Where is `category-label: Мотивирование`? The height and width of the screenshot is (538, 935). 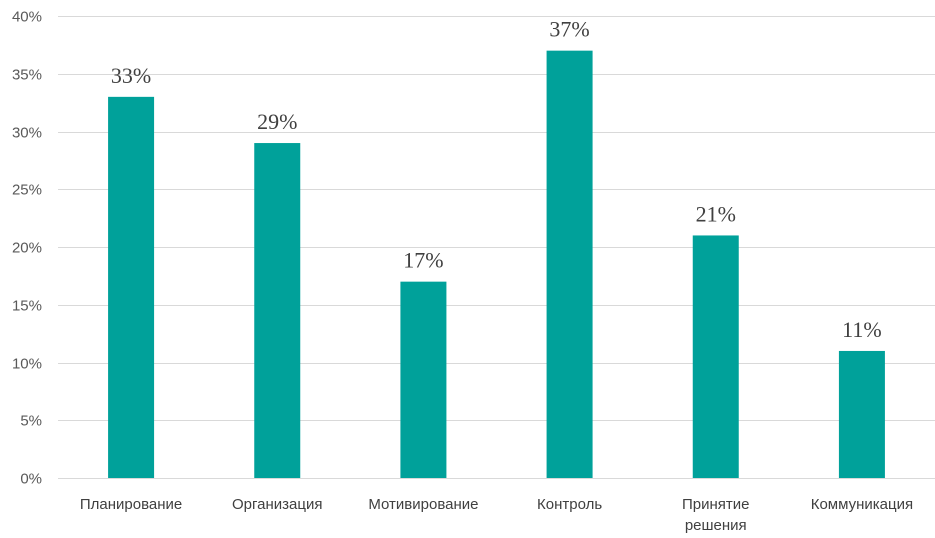
category-label: Мотивирование is located at coordinates (423, 504).